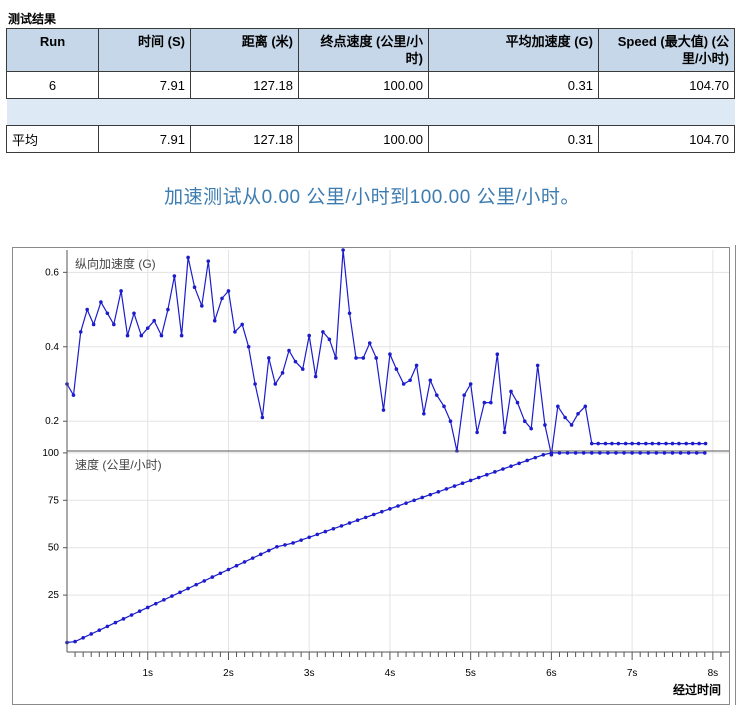 Image resolution: width=744 pixels, height=720 pixels. What do you see at coordinates (513, 50) in the screenshot?
I see `column-header-avg-accel: 平均加速度 (G)` at bounding box center [513, 50].